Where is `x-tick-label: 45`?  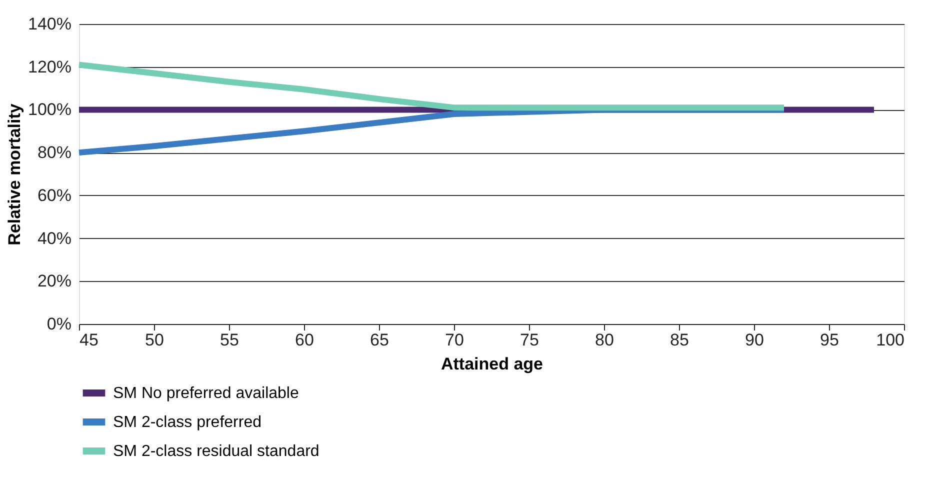
x-tick-label: 45 is located at coordinates (89, 340).